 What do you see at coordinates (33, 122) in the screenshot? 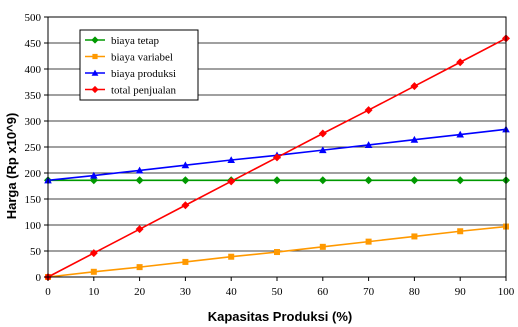
I see `y-tick-label: 300` at bounding box center [33, 122].